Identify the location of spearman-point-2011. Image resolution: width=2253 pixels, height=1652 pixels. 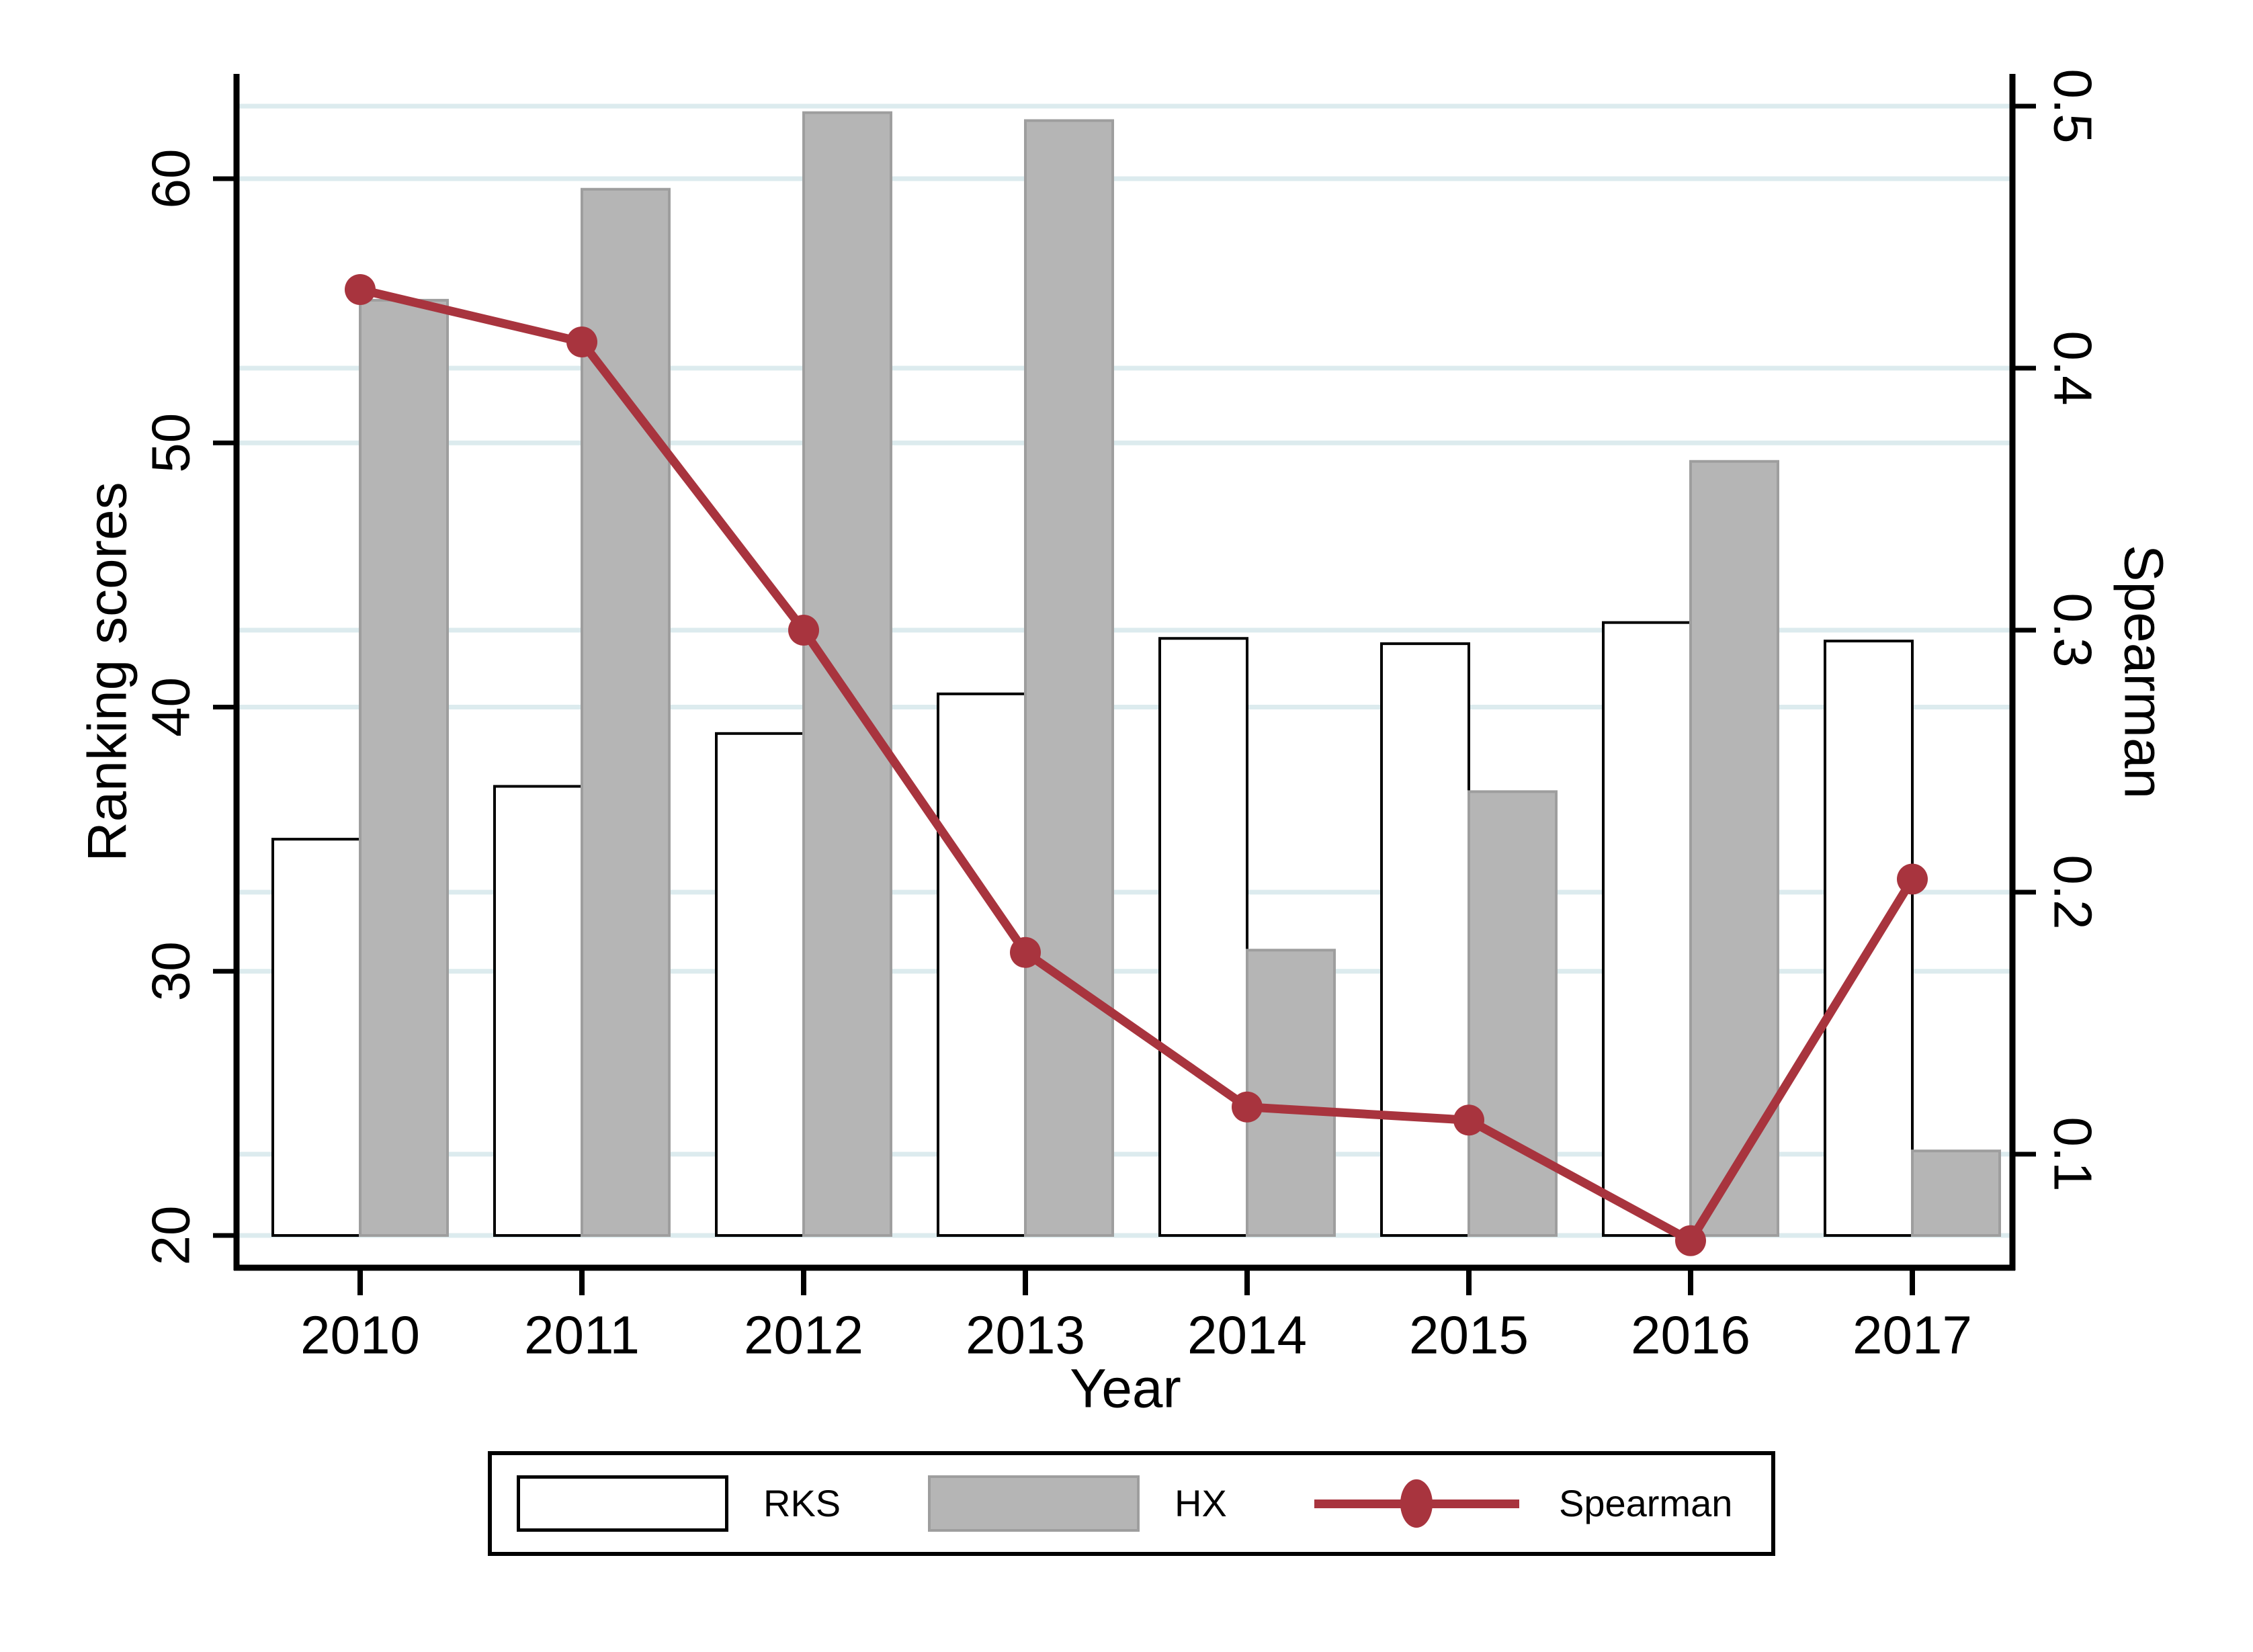
(581, 342).